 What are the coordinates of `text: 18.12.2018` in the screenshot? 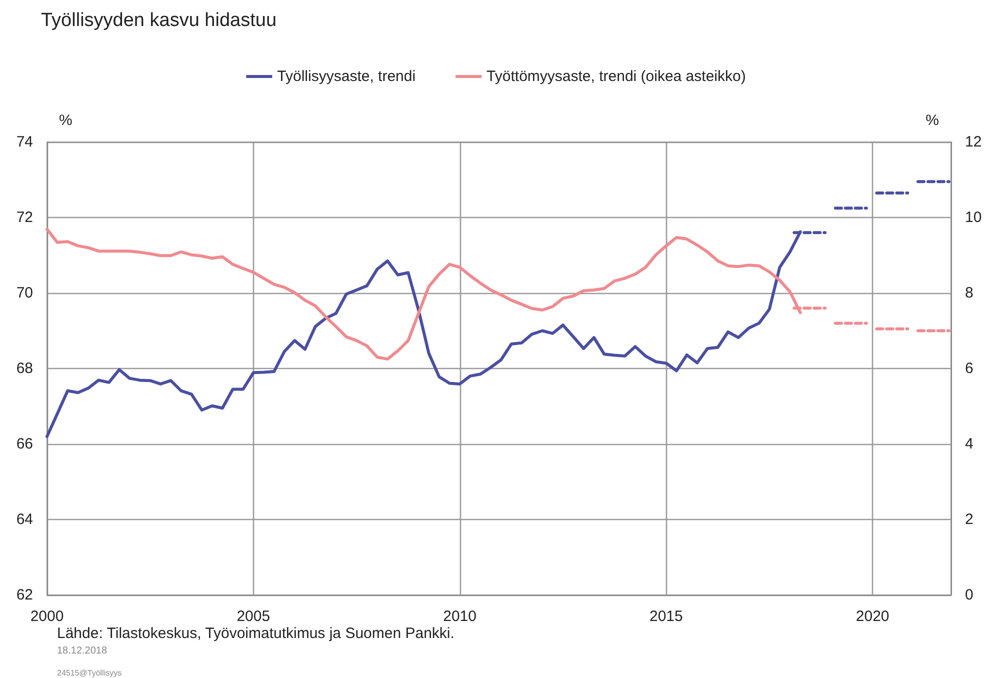 It's located at (82, 651).